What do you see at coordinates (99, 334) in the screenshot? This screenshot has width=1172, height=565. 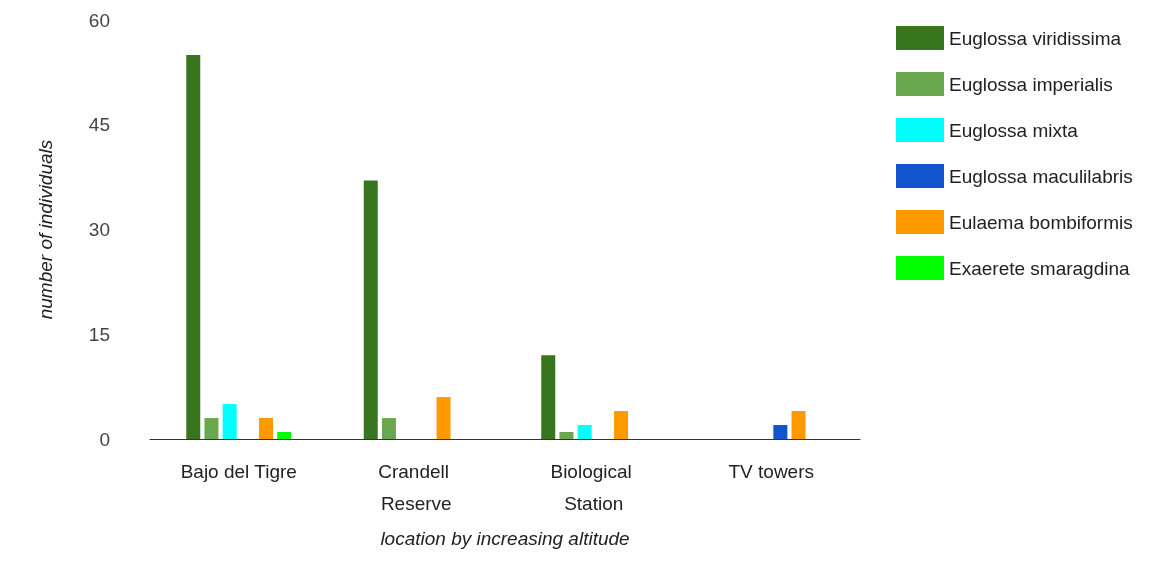 I see `y-tick-label: 15` at bounding box center [99, 334].